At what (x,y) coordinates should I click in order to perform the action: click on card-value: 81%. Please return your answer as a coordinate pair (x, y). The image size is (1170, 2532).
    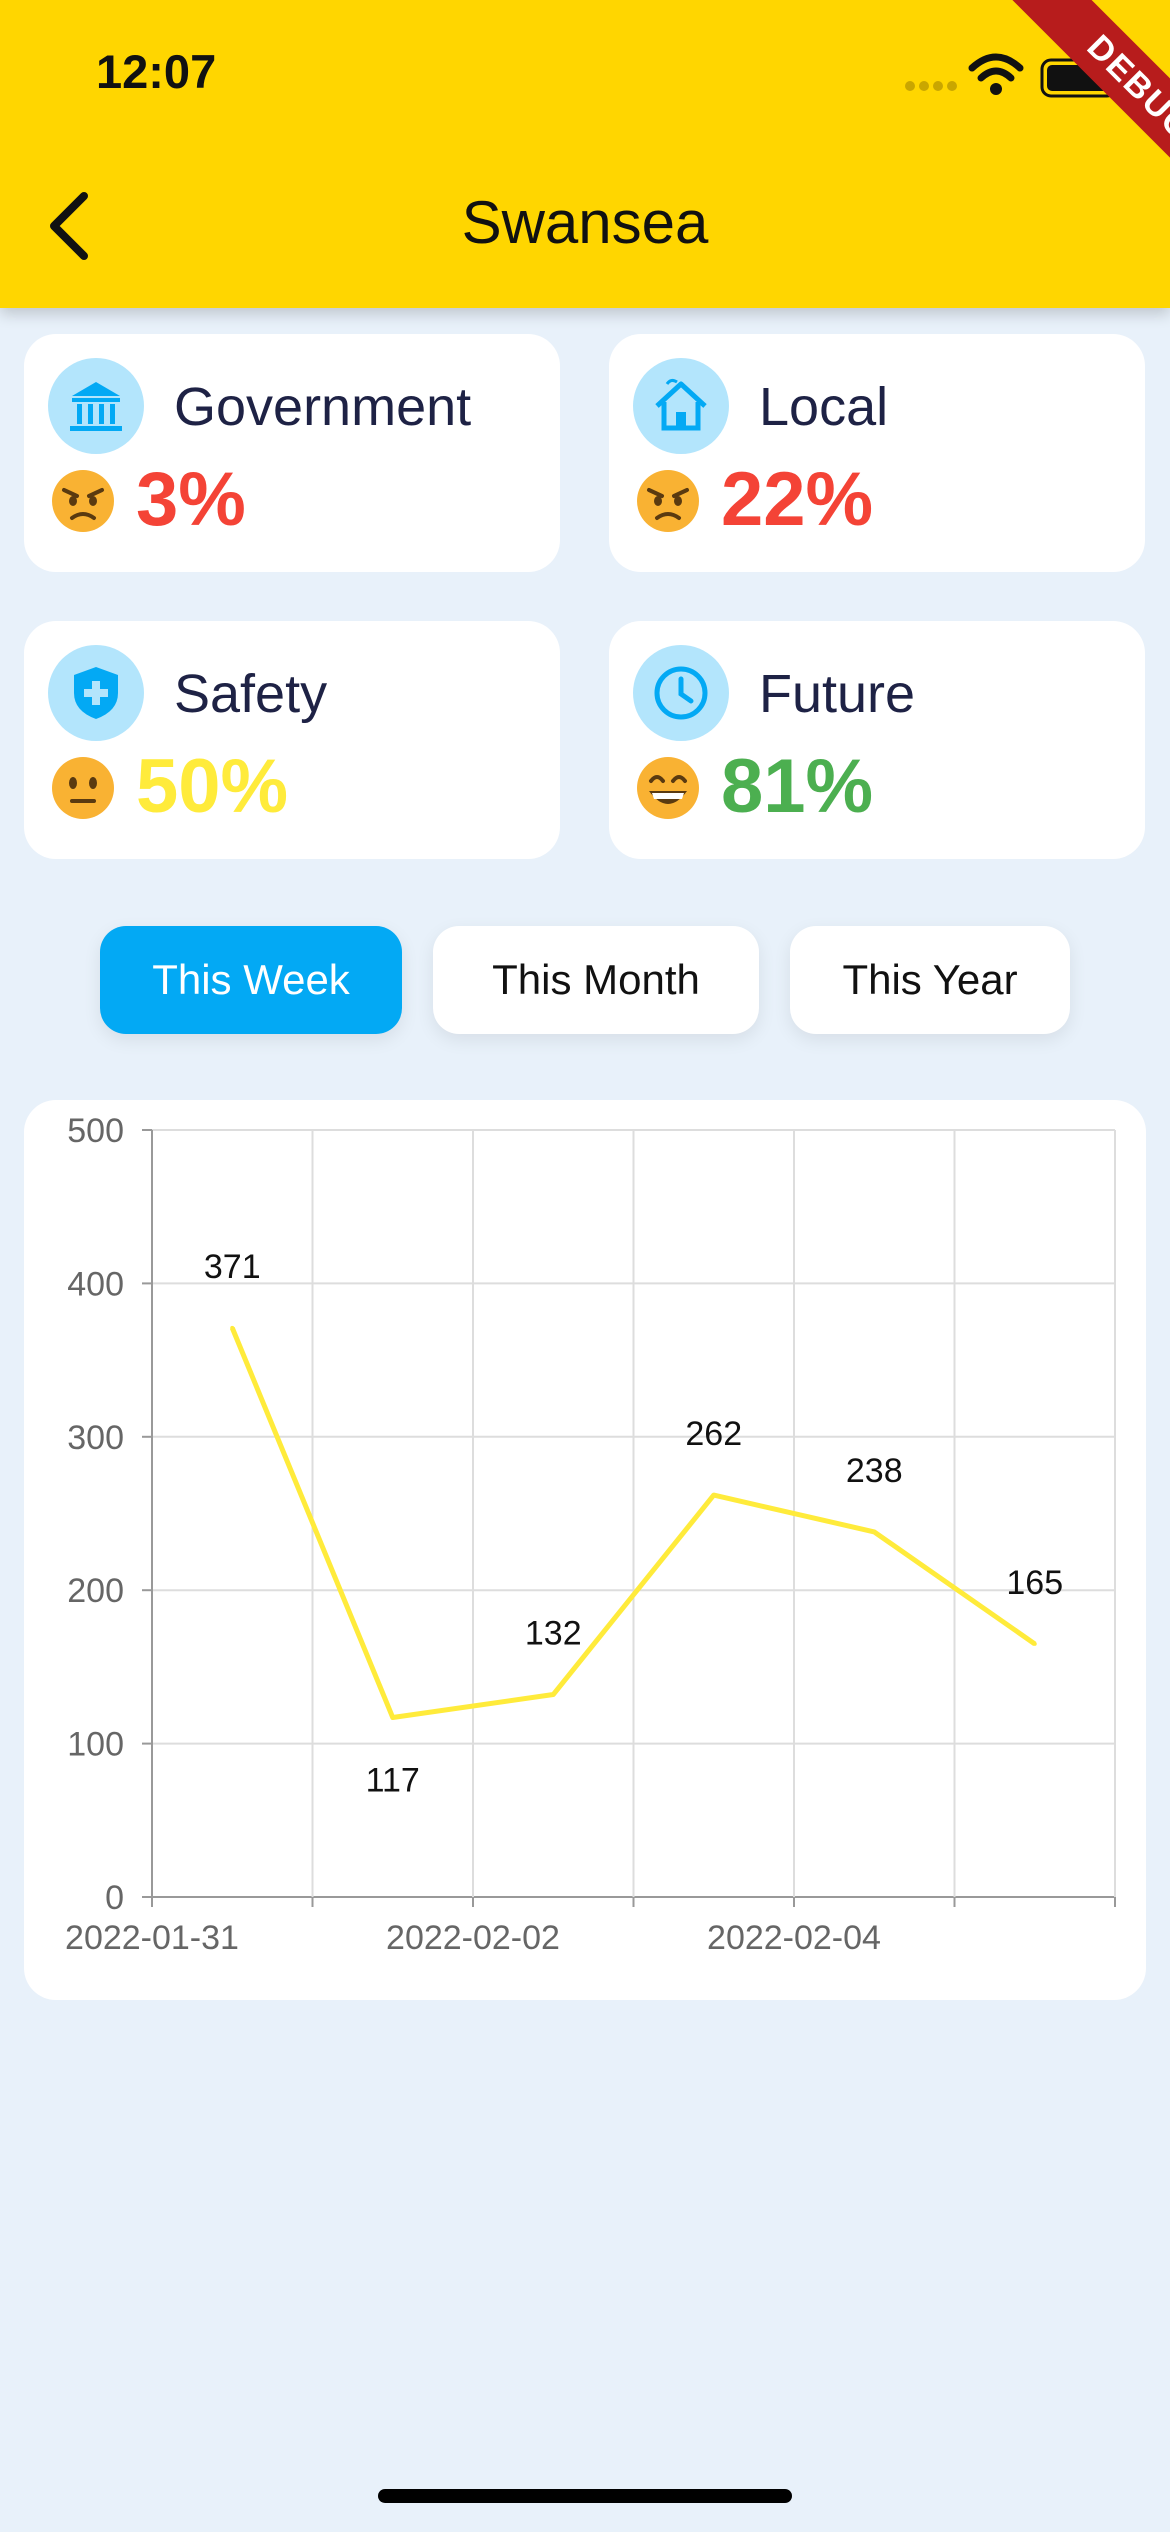
    Looking at the image, I should click on (797, 786).